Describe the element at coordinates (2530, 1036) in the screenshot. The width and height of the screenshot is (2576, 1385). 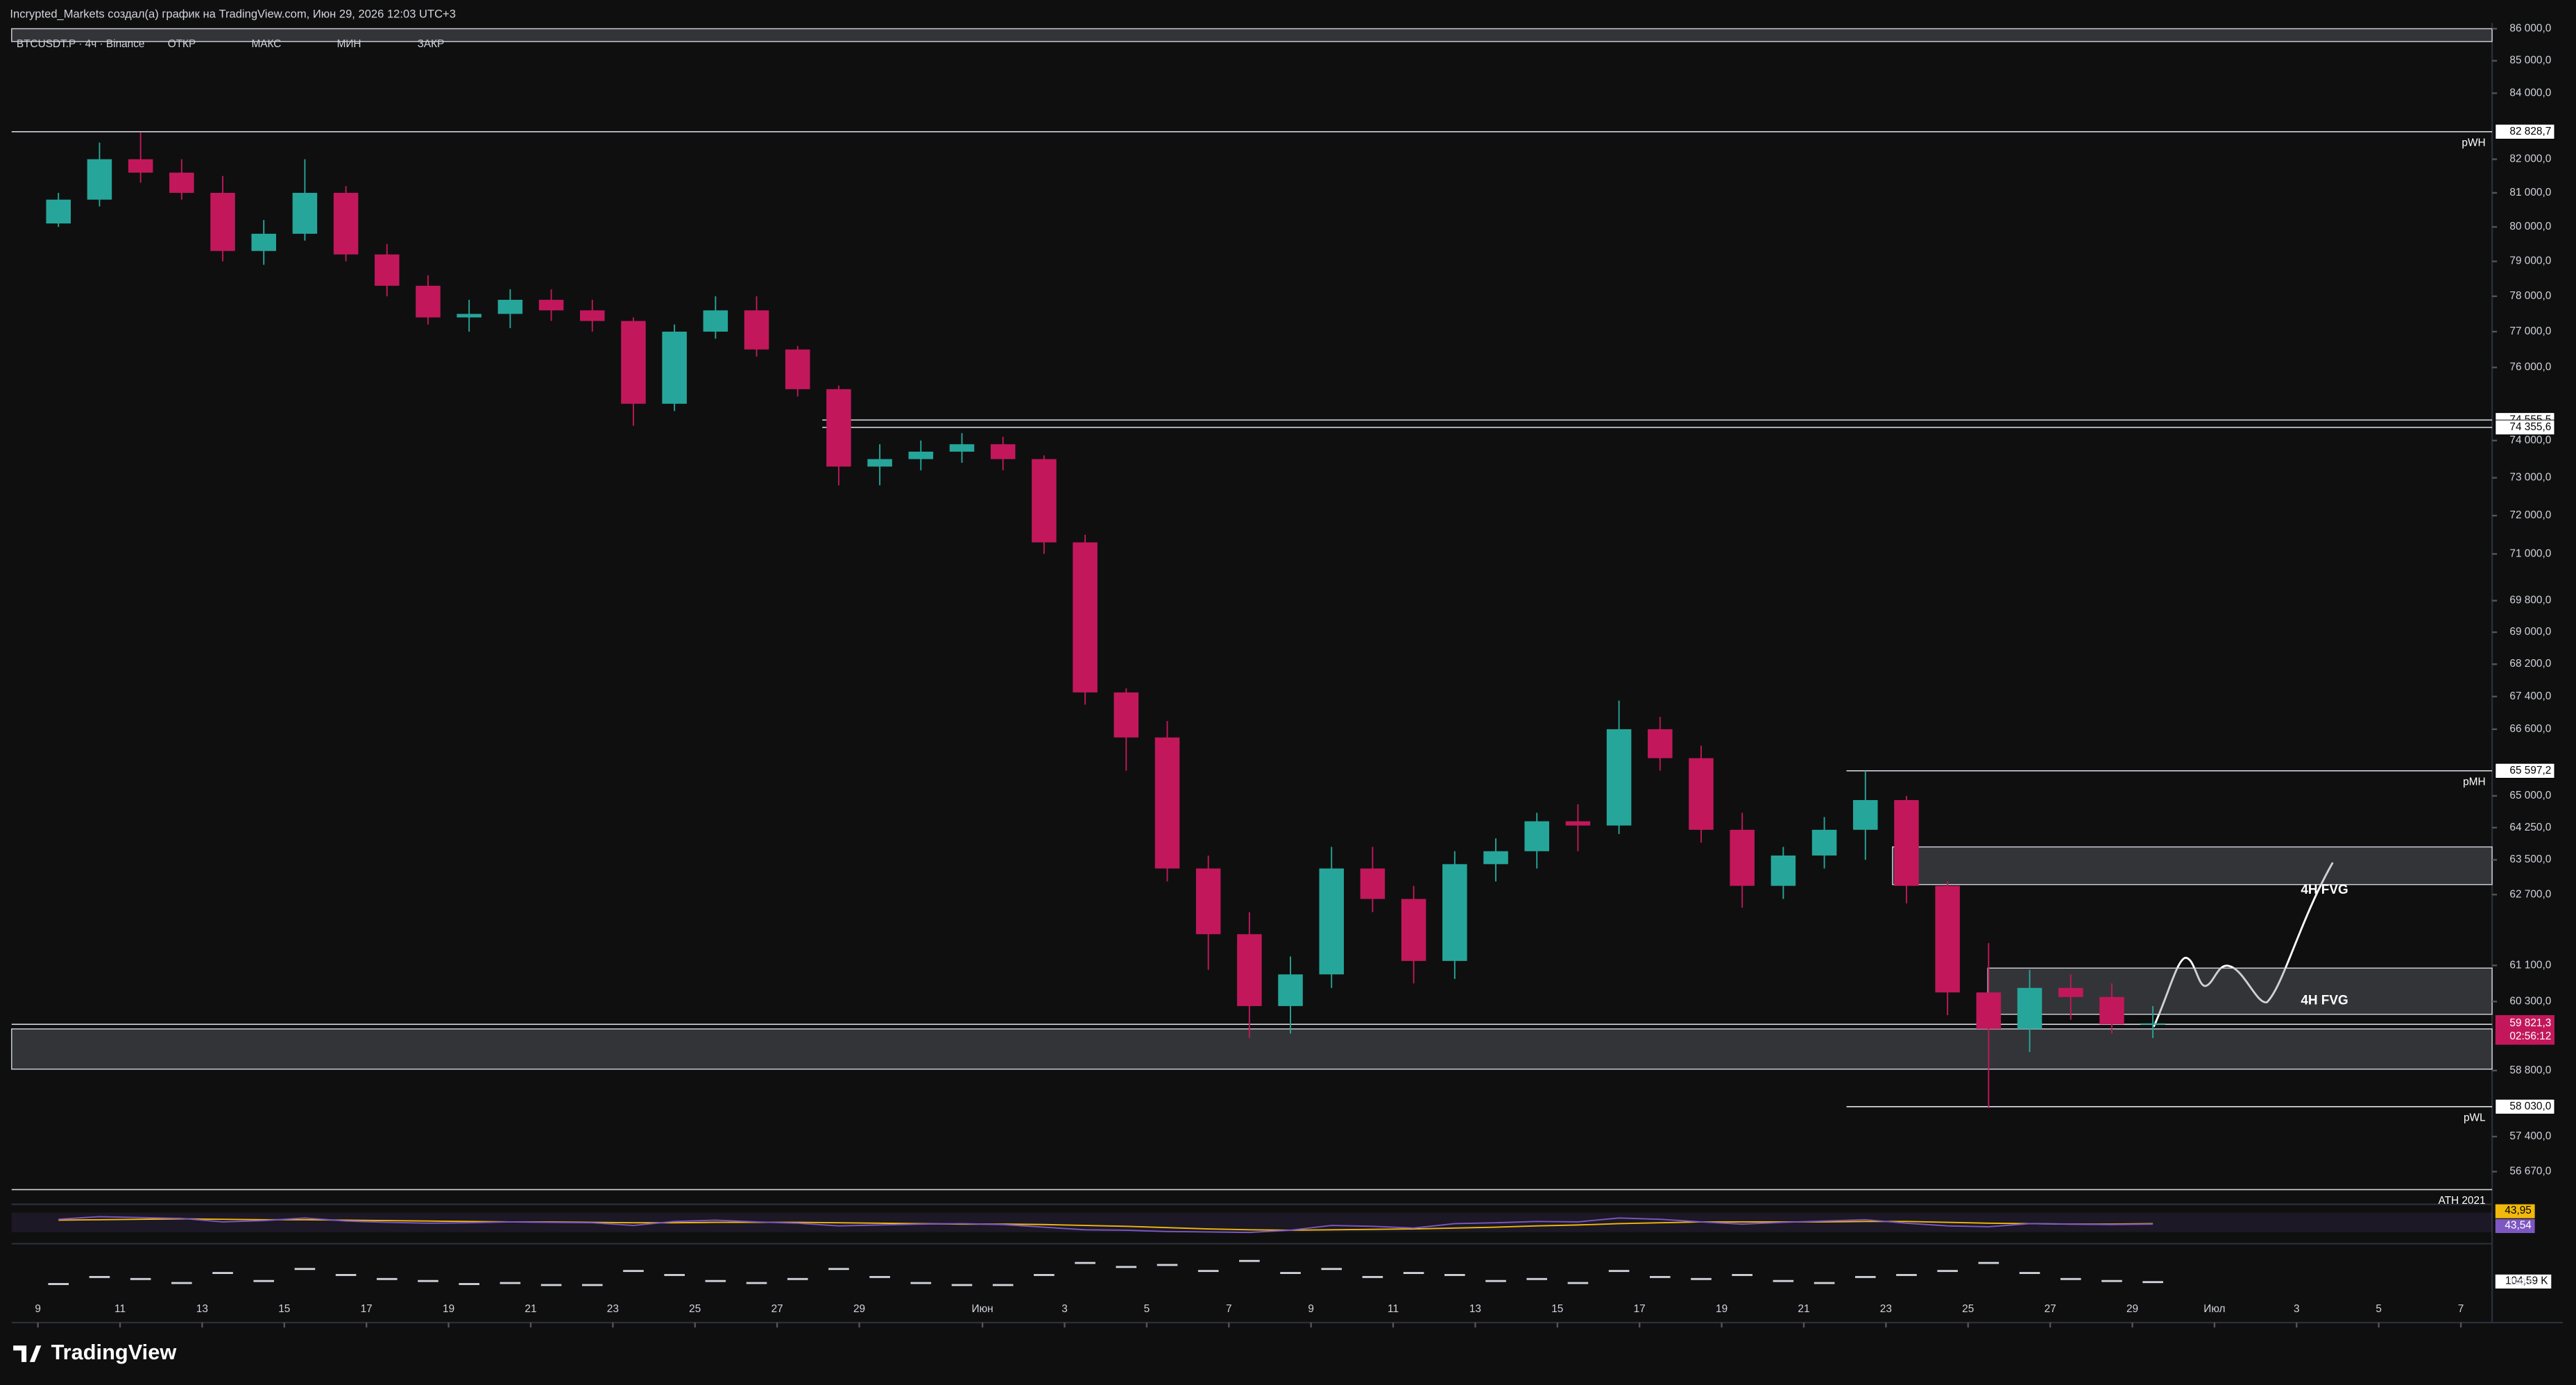
I see `last-price-timer: 02:56:12` at that location.